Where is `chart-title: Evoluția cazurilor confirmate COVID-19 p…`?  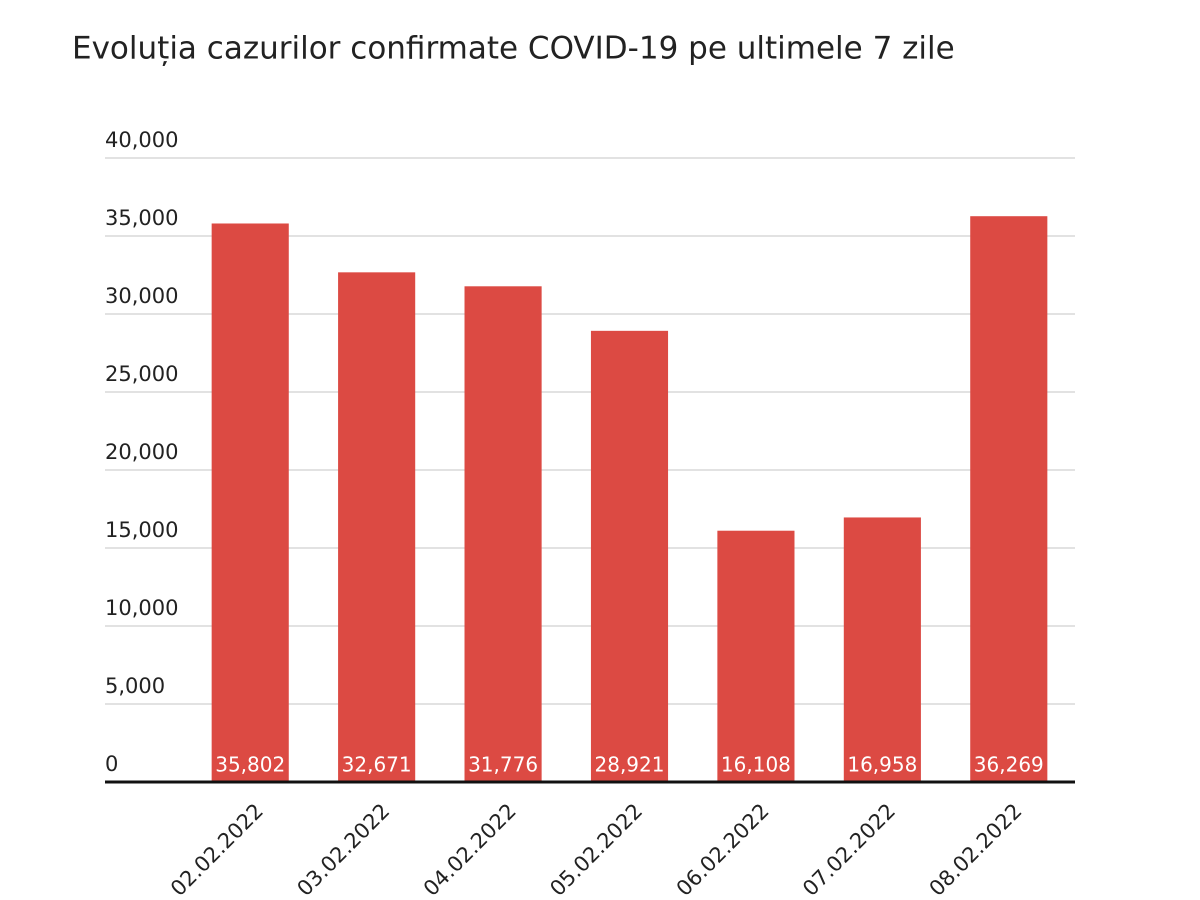
chart-title: Evoluția cazurilor confirmate COVID-19 p… is located at coordinates (513, 49).